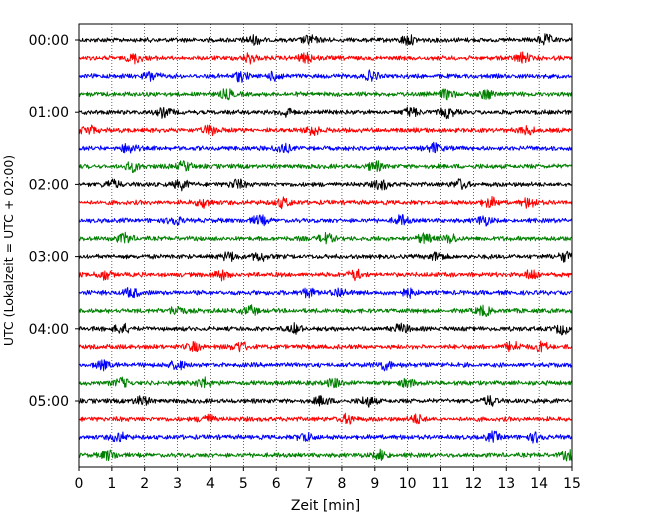 This screenshot has height=520, width=650. What do you see at coordinates (572, 484) in the screenshot?
I see `x-tick-label: 15` at bounding box center [572, 484].